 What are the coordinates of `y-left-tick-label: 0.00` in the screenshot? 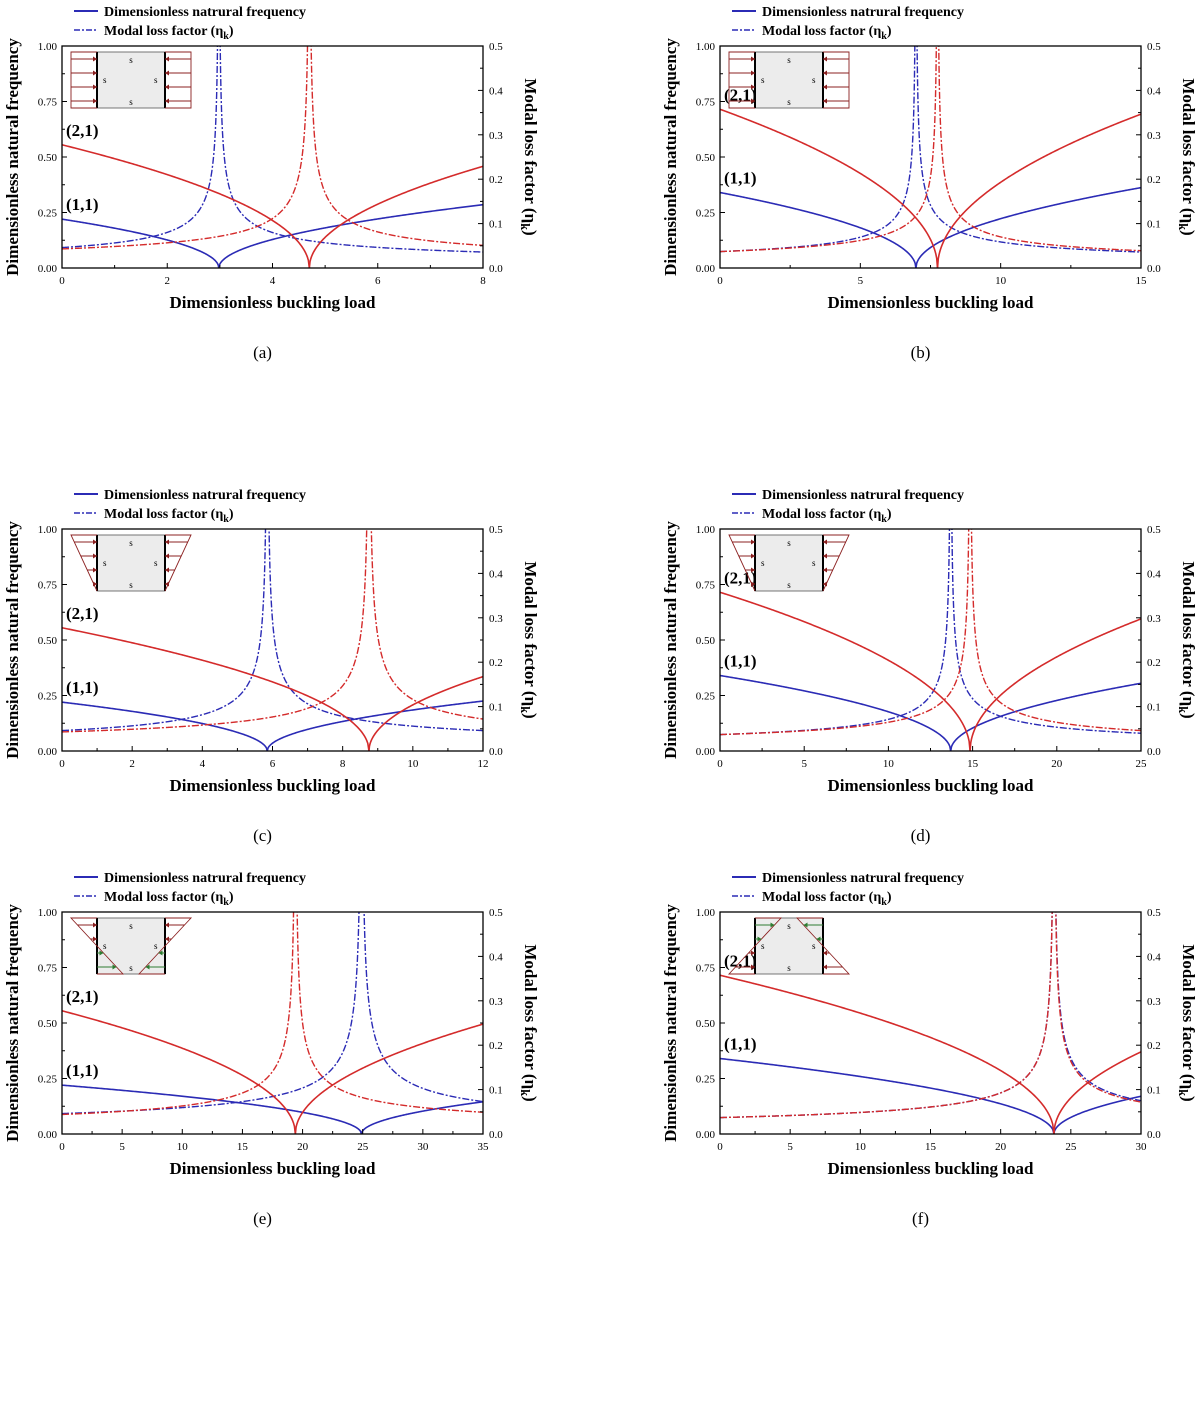 It's located at (48, 269).